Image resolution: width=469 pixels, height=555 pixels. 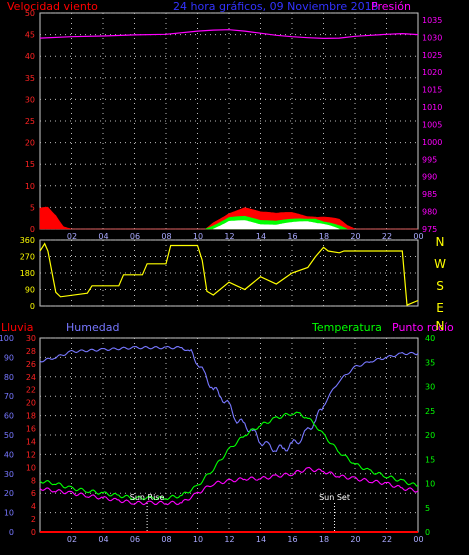 What do you see at coordinates (430, 484) in the screenshot?
I see `temperature-tick-label: 10` at bounding box center [430, 484].